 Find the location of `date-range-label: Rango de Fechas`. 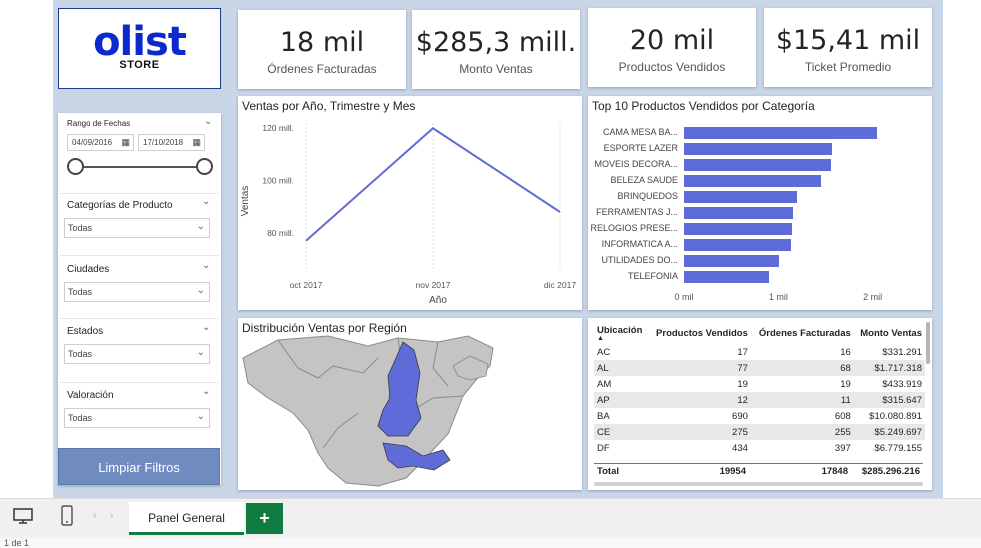

date-range-label: Rango de Fechas is located at coordinates (99, 123).